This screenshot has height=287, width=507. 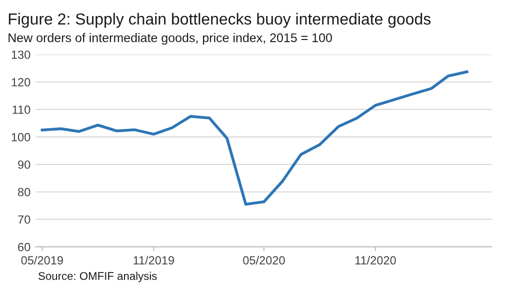 I want to click on y-tick-label: 70, so click(x=24, y=219).